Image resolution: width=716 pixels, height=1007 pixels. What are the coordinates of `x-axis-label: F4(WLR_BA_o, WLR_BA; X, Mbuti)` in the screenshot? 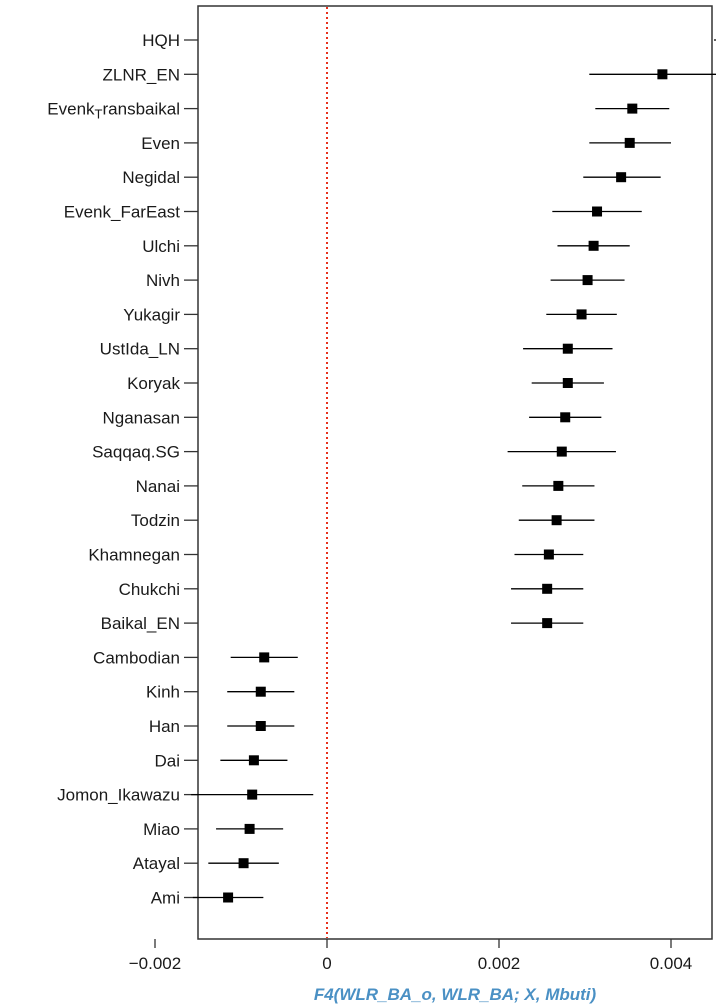 It's located at (455, 994).